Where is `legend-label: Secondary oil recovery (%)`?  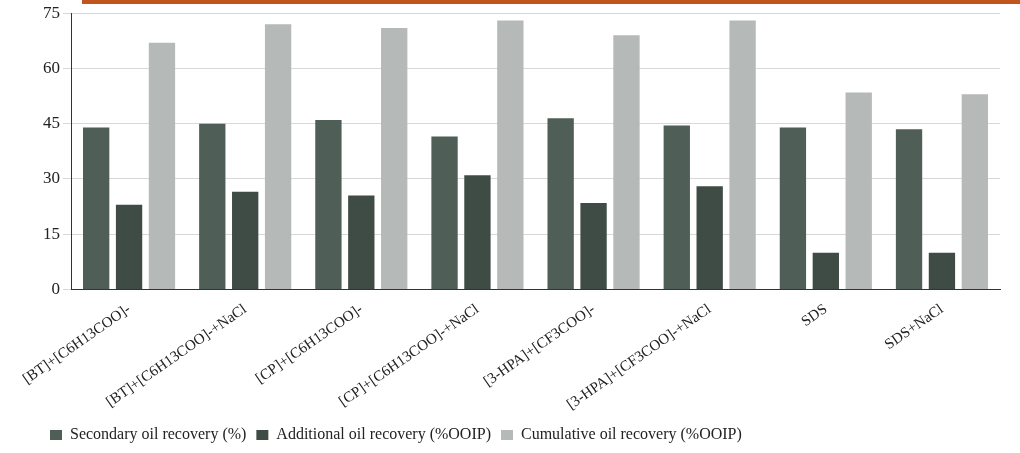
legend-label: Secondary oil recovery (%) is located at coordinates (158, 434).